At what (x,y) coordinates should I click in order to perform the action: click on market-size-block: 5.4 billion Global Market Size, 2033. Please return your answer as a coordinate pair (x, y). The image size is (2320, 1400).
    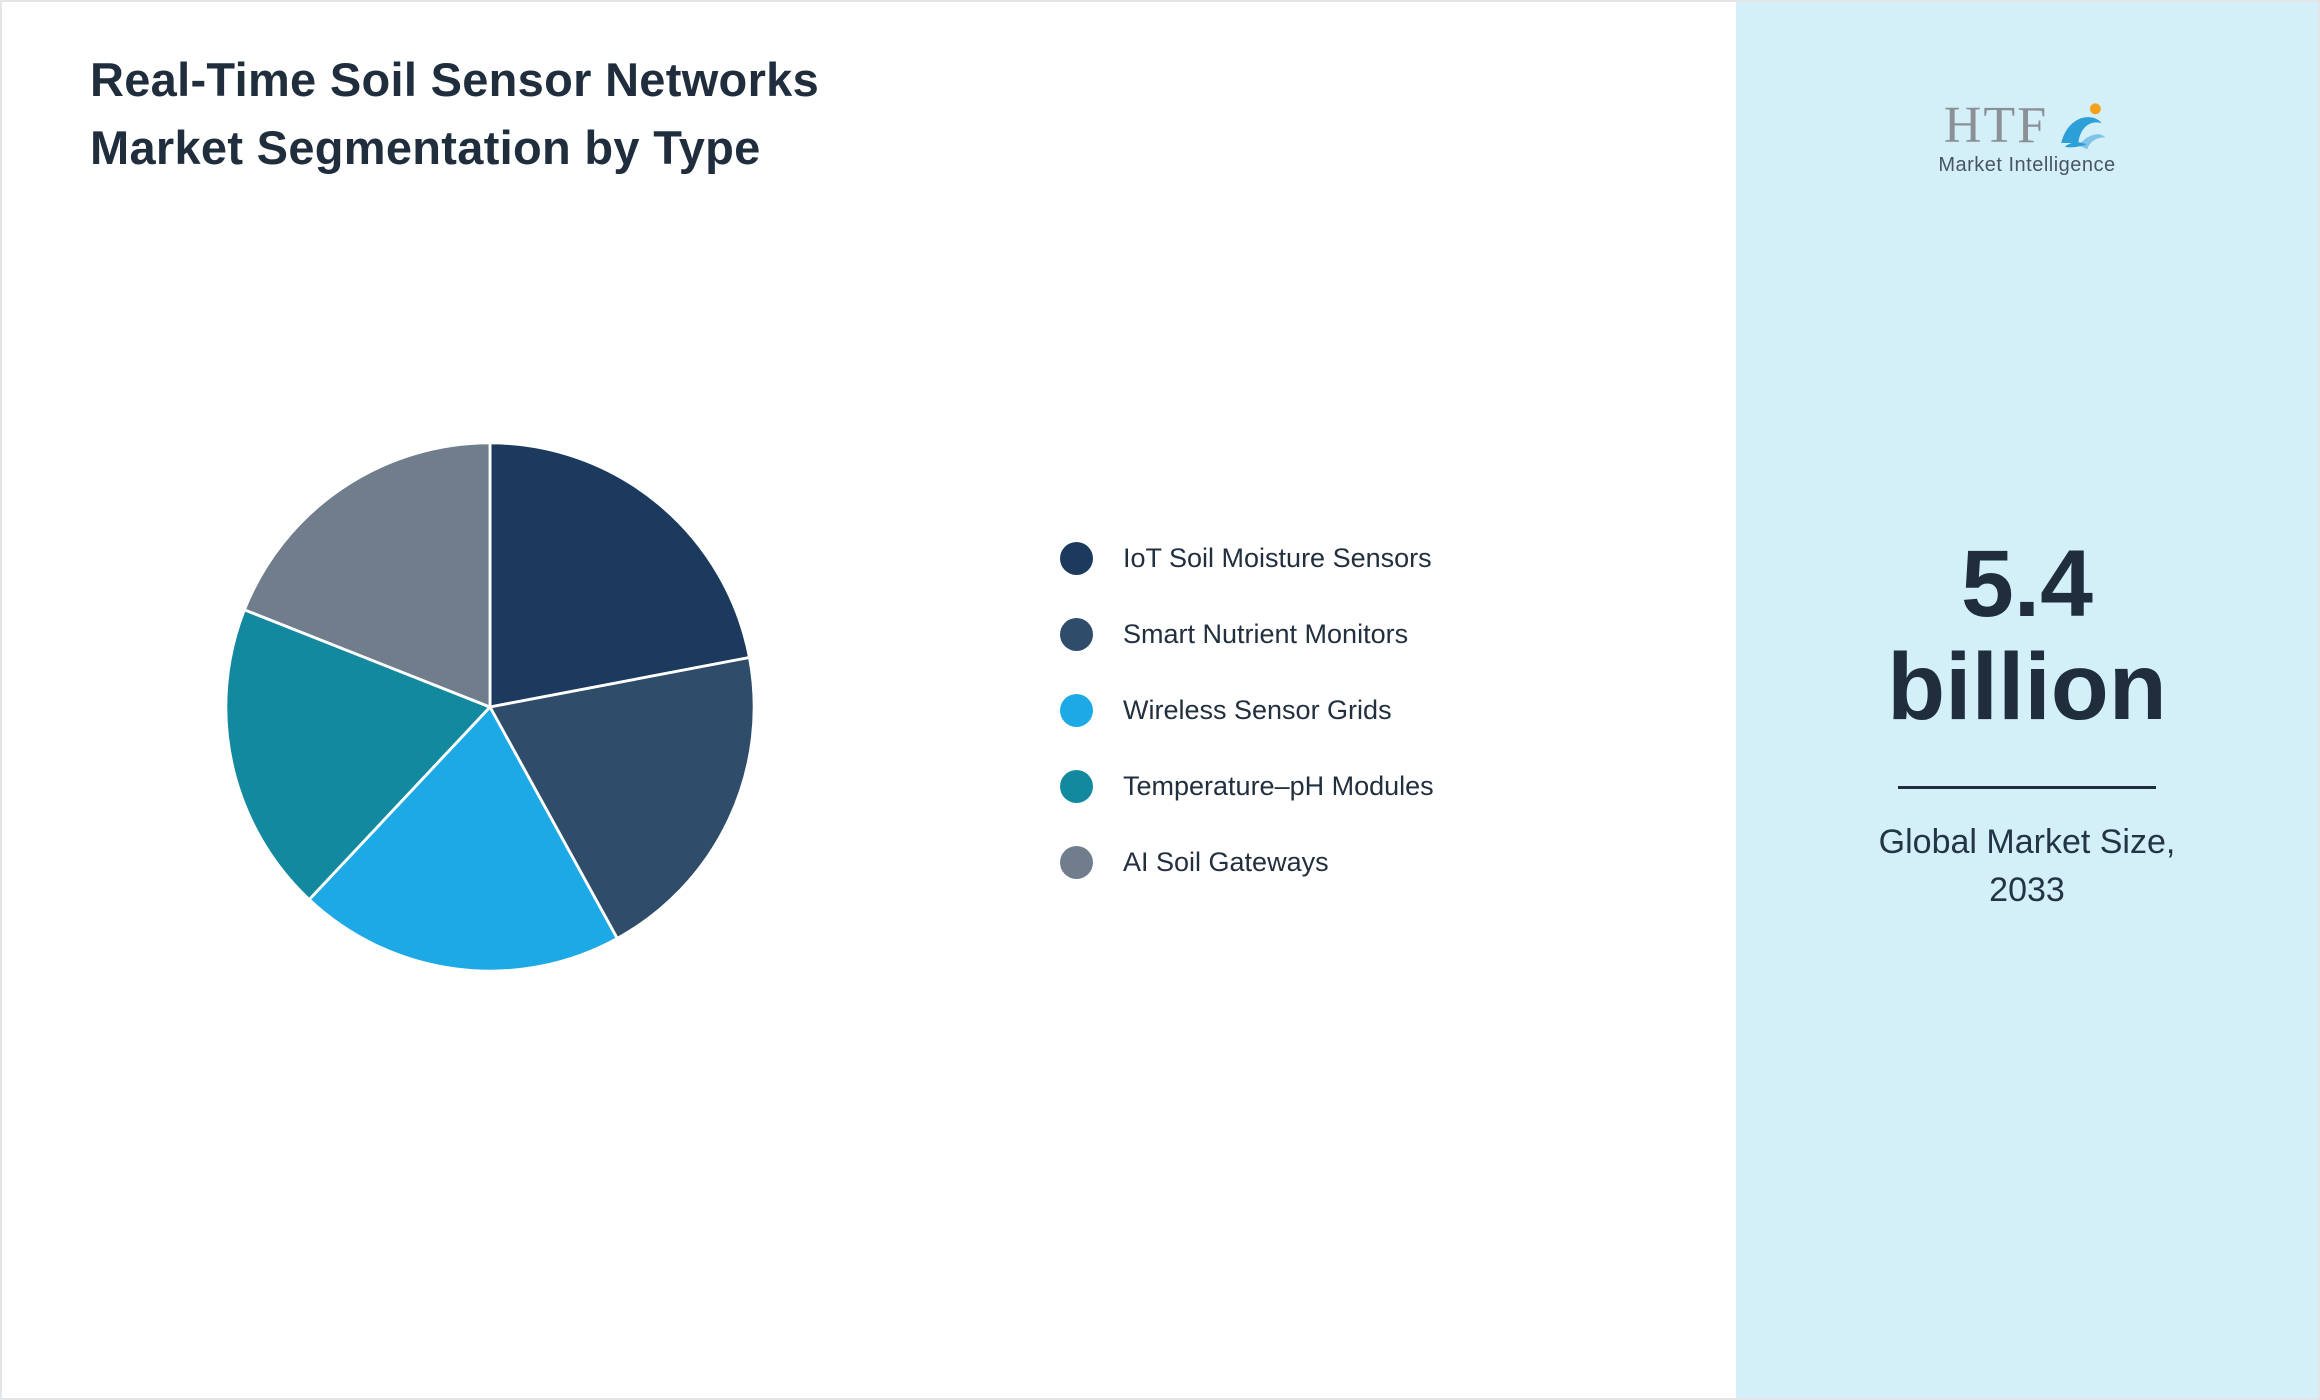
    Looking at the image, I should click on (2027, 723).